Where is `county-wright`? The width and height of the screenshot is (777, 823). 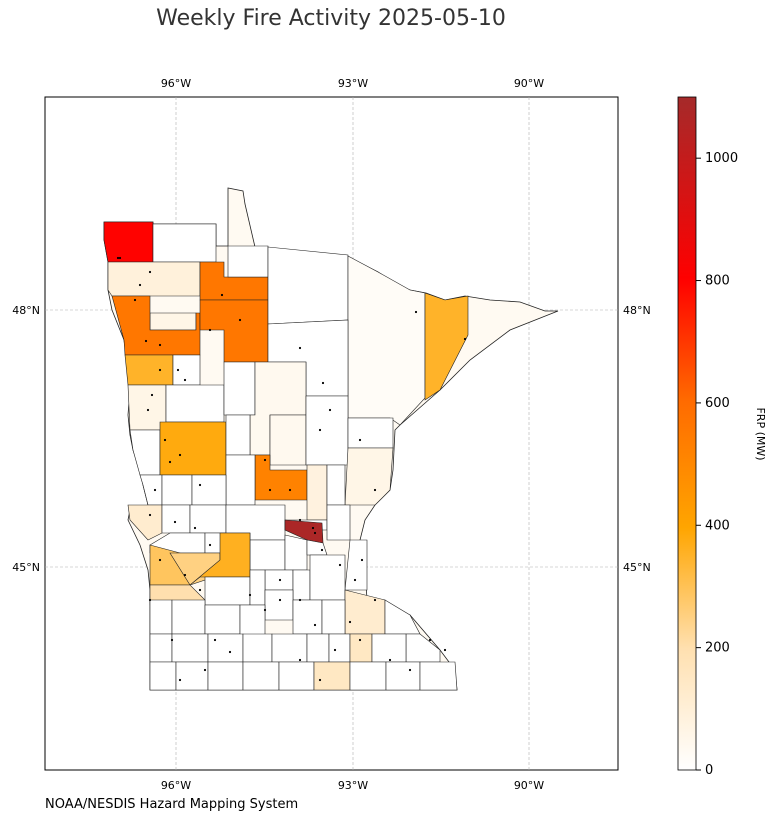
county-wright is located at coordinates (267, 555).